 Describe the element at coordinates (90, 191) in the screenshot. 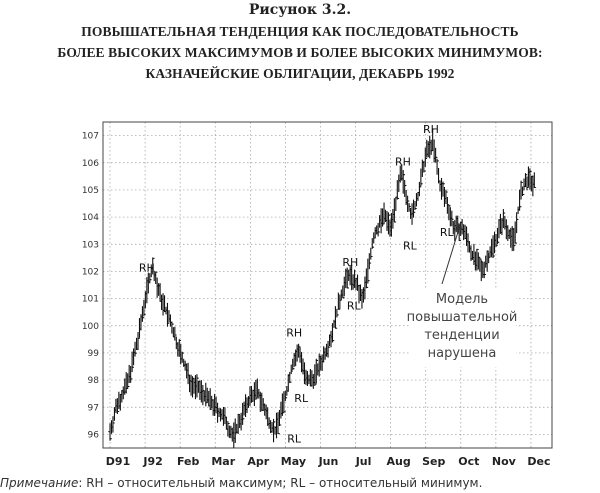

I see `y-tick-label: 105` at that location.